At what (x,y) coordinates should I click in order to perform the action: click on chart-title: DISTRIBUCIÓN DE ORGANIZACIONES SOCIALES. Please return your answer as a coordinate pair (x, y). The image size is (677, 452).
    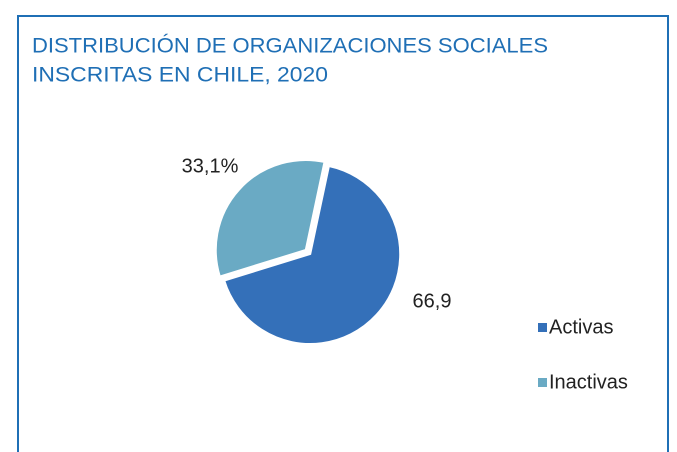
    Looking at the image, I should click on (290, 46).